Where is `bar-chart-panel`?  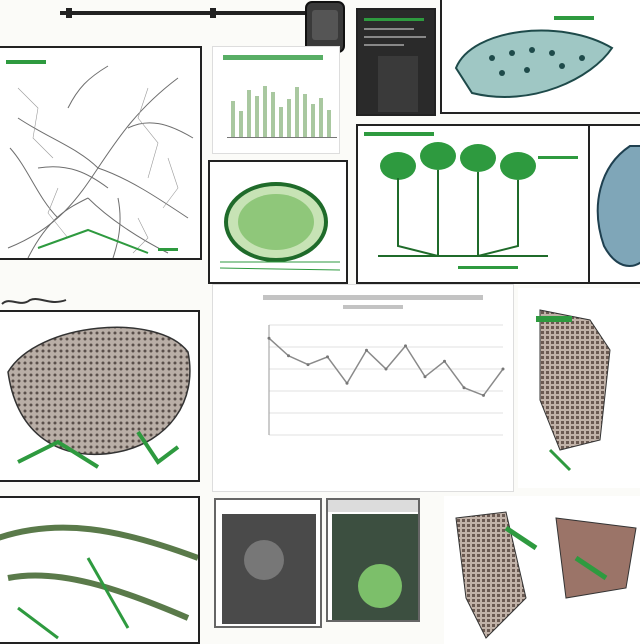
bar-chart-panel is located at coordinates (276, 100).